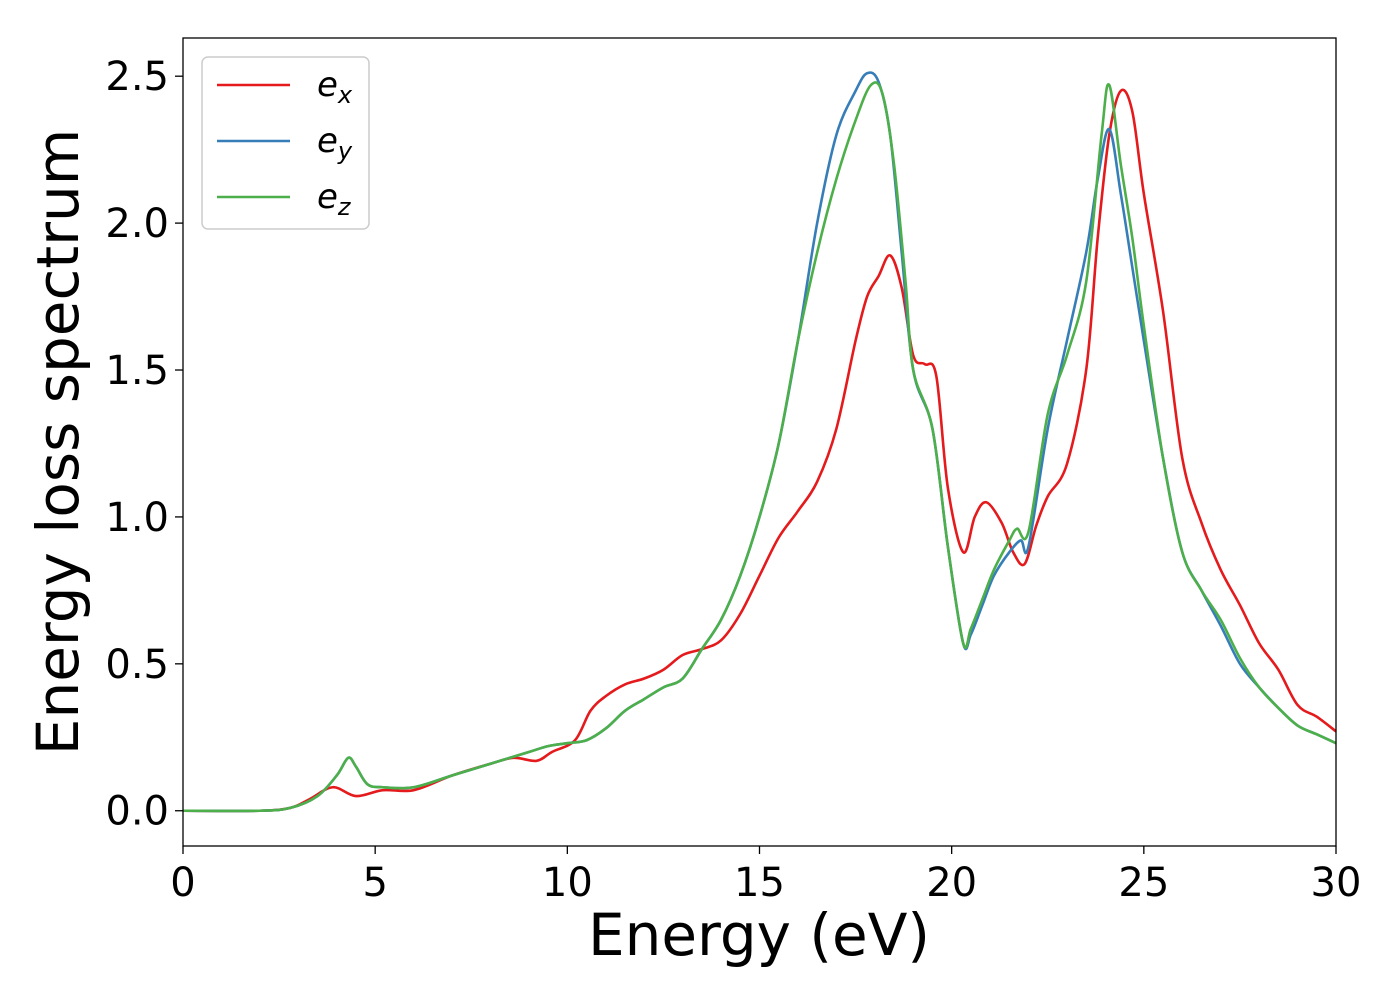 This screenshot has height=1000, width=1400. What do you see at coordinates (144, 444) in the screenshot?
I see `y-axis: 0.0 0.5 1.0 1.5 2.0 2.5` at bounding box center [144, 444].